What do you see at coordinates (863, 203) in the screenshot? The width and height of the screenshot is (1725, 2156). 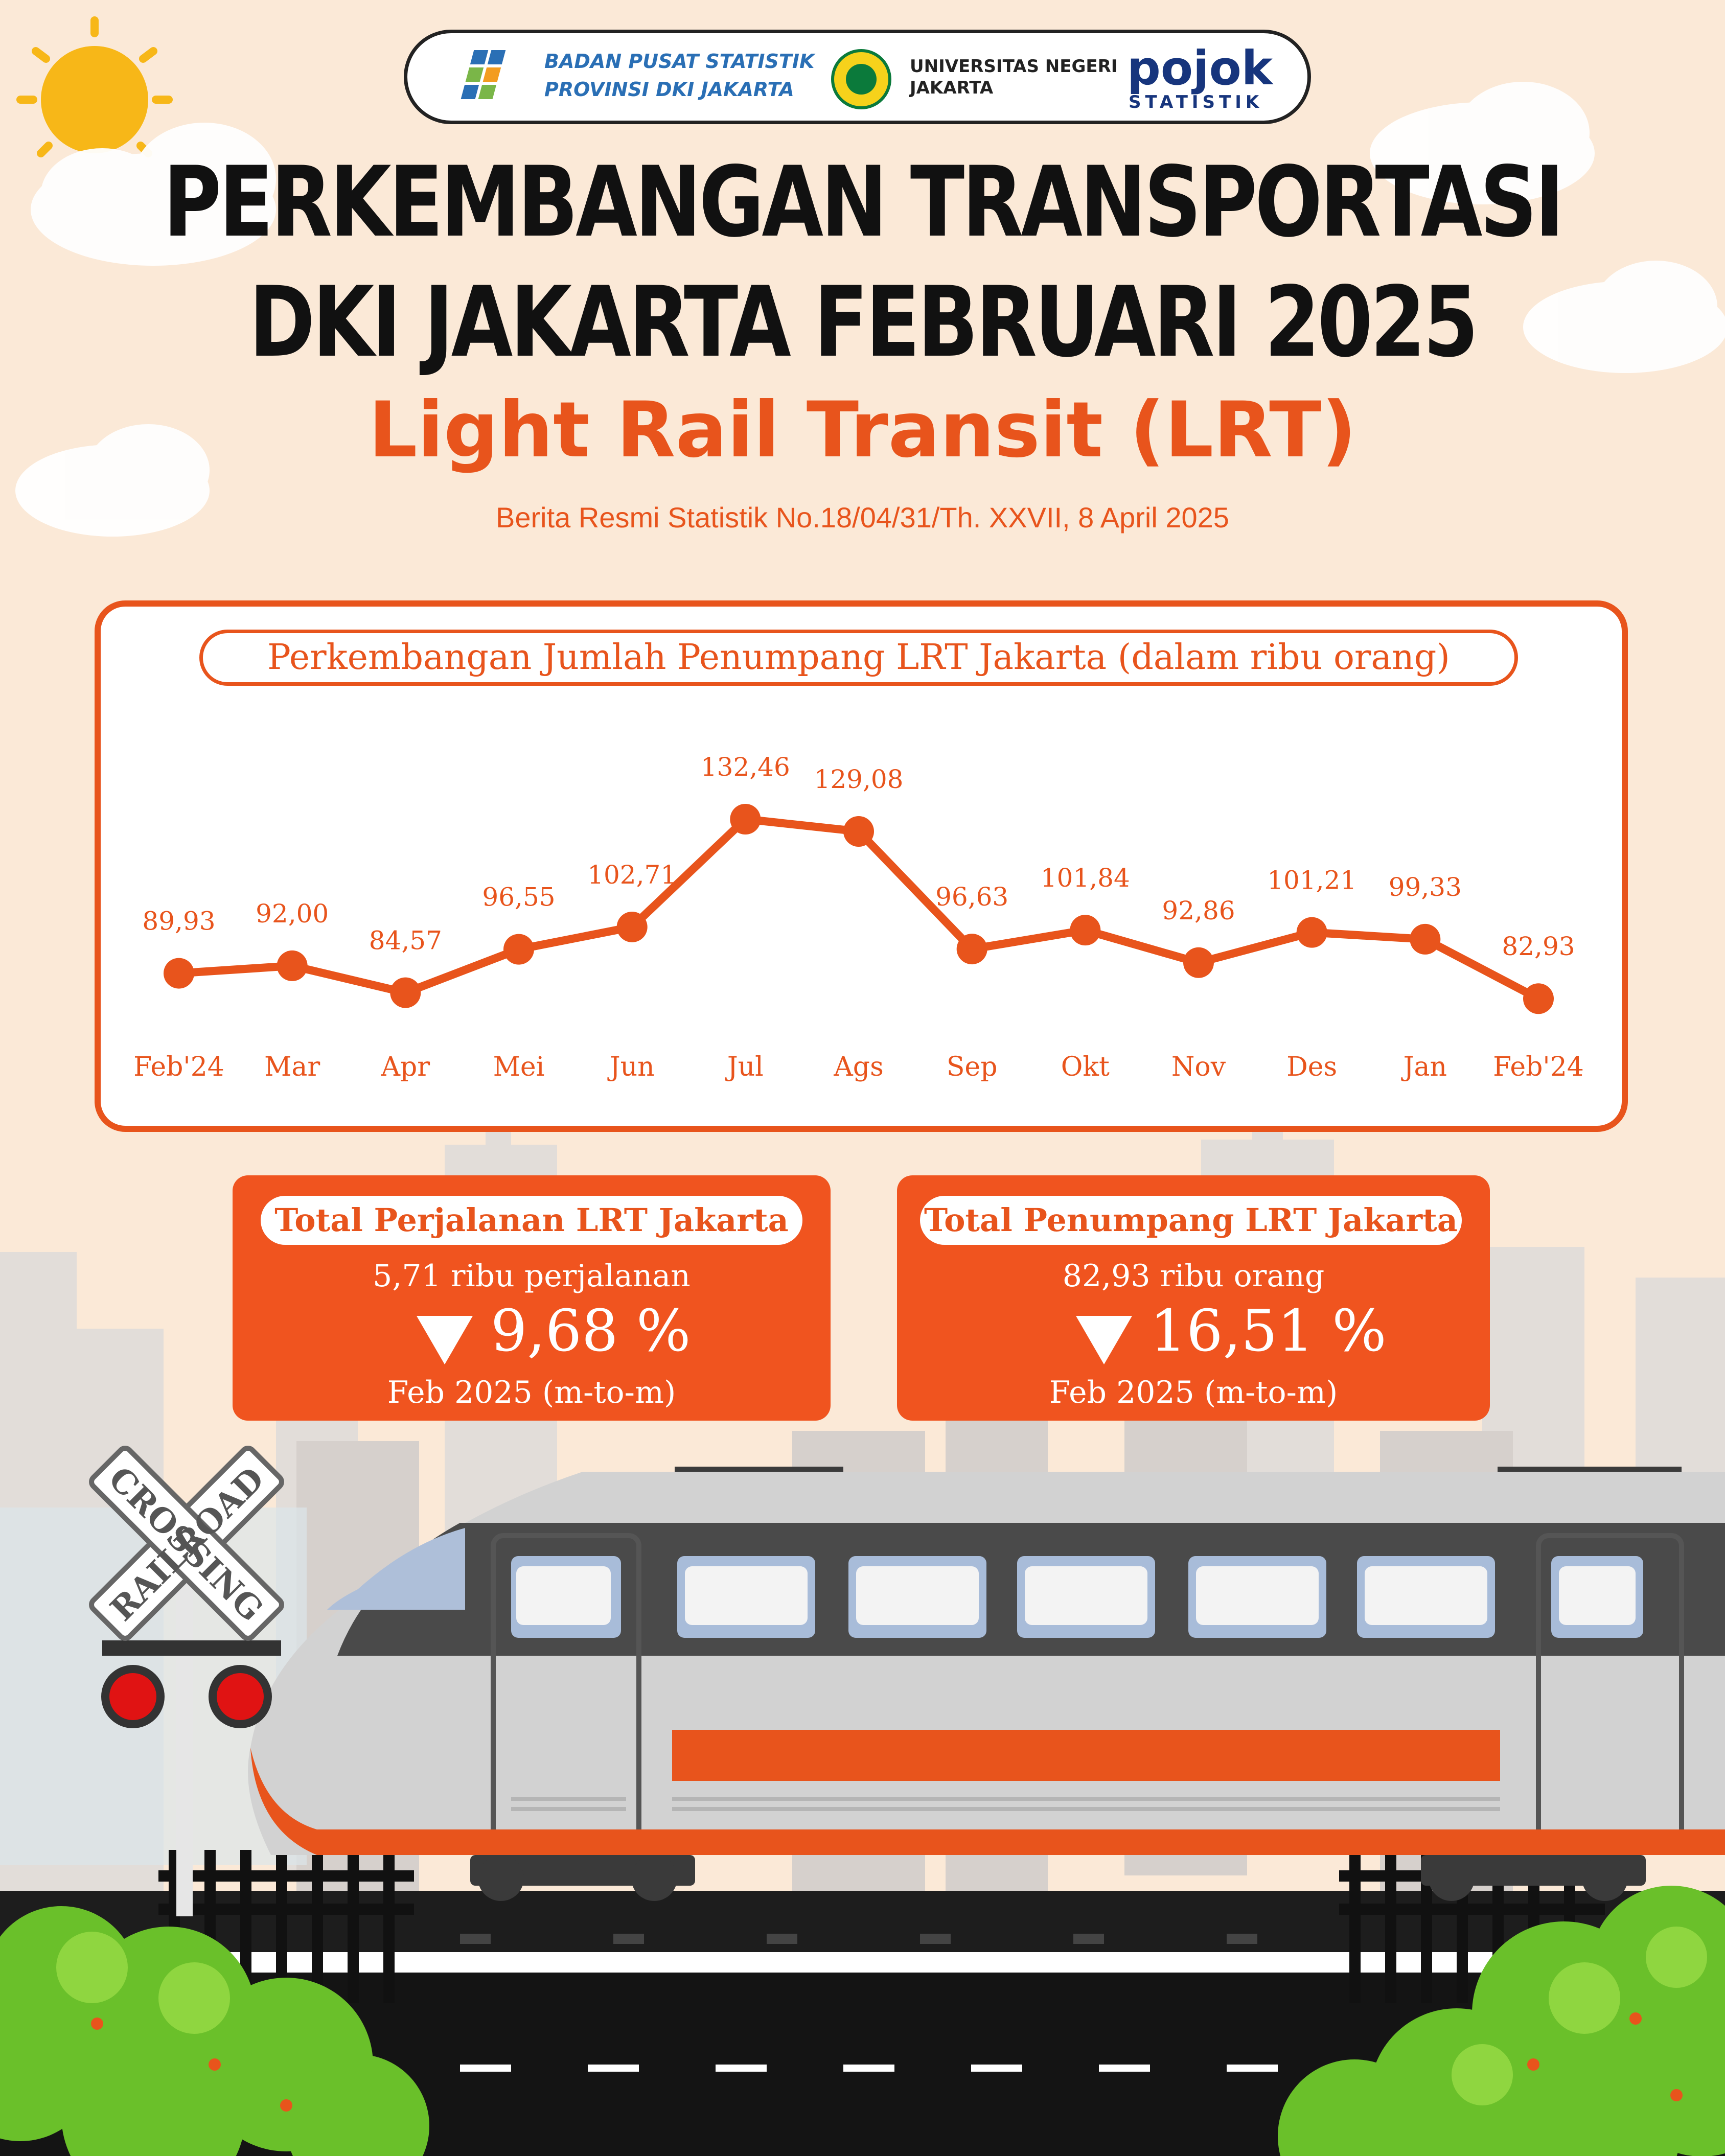 I see `page-title-line1: PERKEMBANGAN TRANSPORTASI` at bounding box center [863, 203].